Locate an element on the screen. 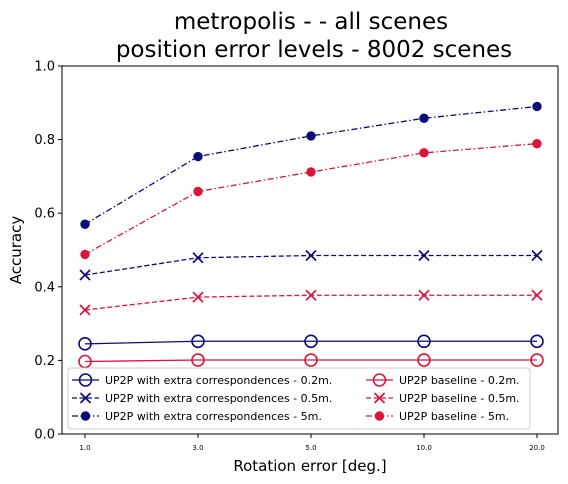 The width and height of the screenshot is (568, 484). legend-item-3: UP2P with extra correspondences - 5m. is located at coordinates (197, 416).